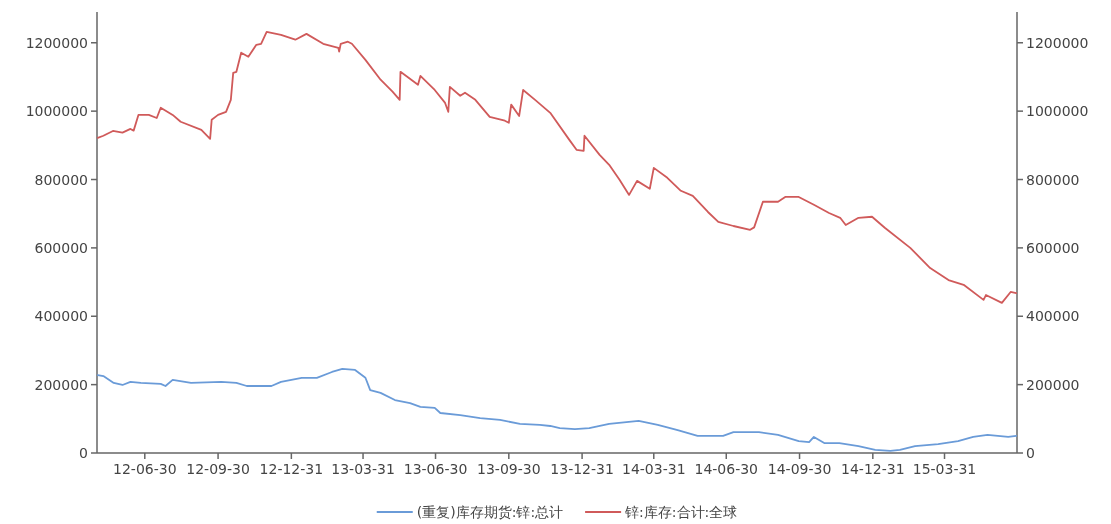 The height and width of the screenshot is (524, 1111). What do you see at coordinates (61, 247) in the screenshot?
I see `y-tick-label: 600000` at bounding box center [61, 247].